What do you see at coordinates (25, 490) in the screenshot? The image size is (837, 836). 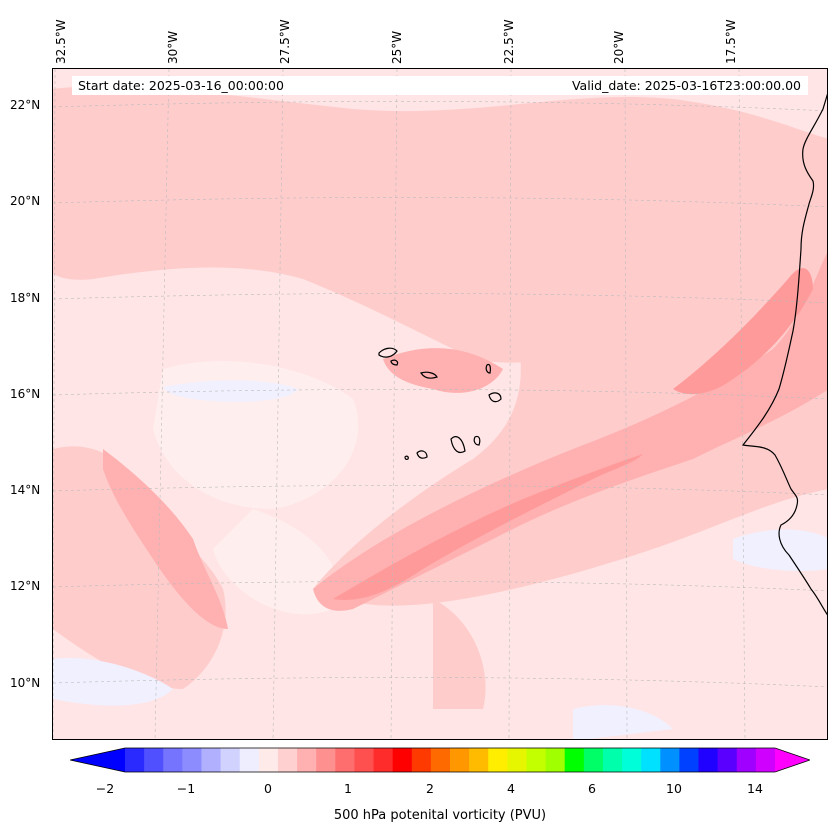 I see `lat-label: 14°N` at bounding box center [25, 490].